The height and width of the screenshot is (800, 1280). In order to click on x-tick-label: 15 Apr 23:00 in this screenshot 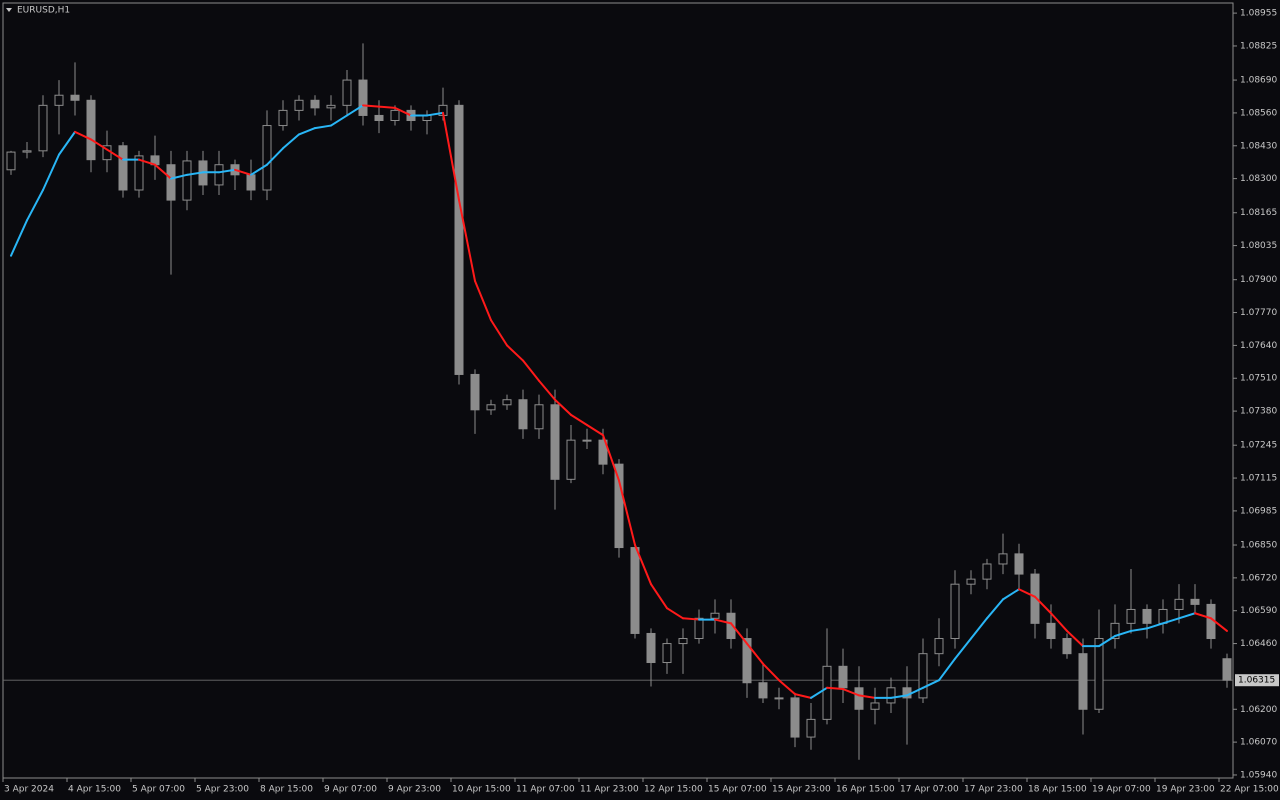, I will do `click(801, 790)`.